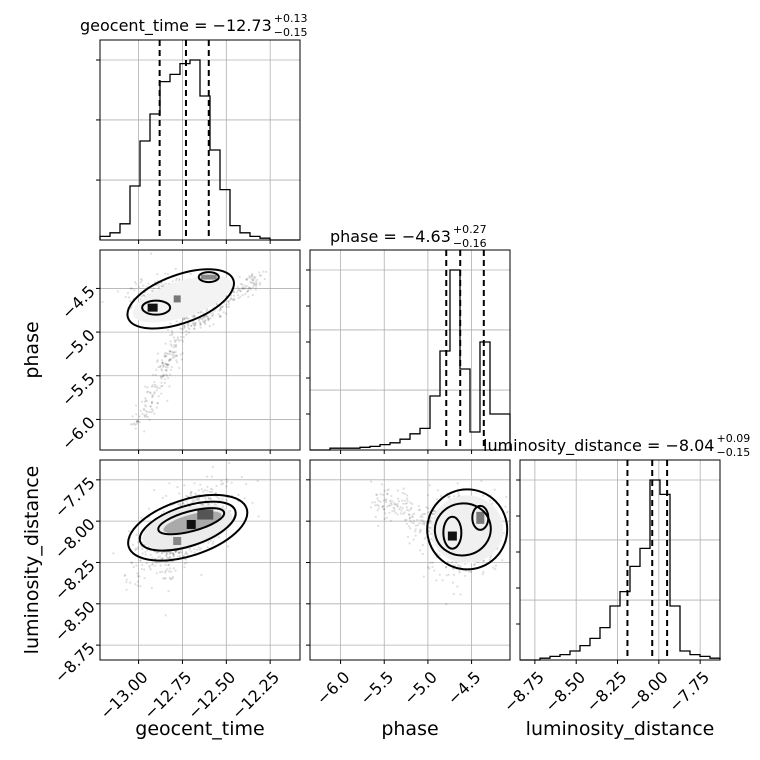 The image size is (760, 760). What do you see at coordinates (123, 695) in the screenshot?
I see `x-tick-label-geocent_time: −13.00` at bounding box center [123, 695].